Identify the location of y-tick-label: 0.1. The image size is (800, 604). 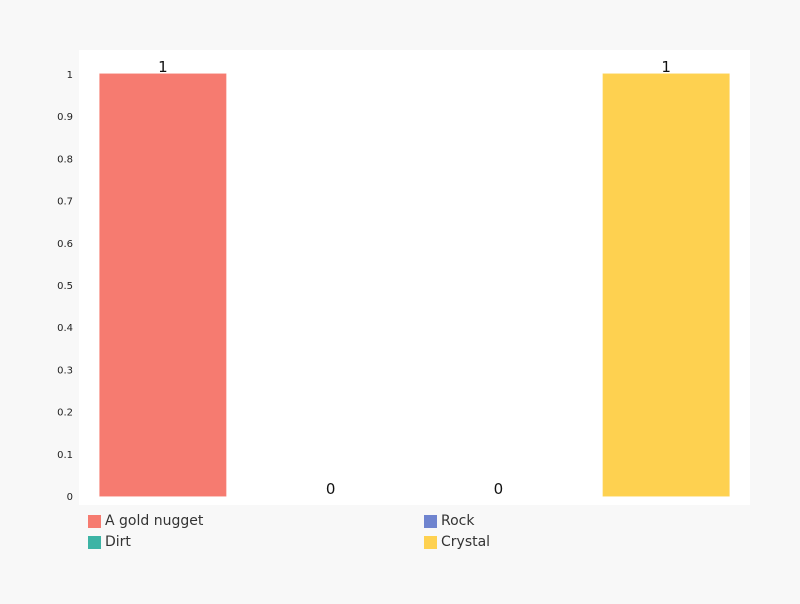
(65, 455).